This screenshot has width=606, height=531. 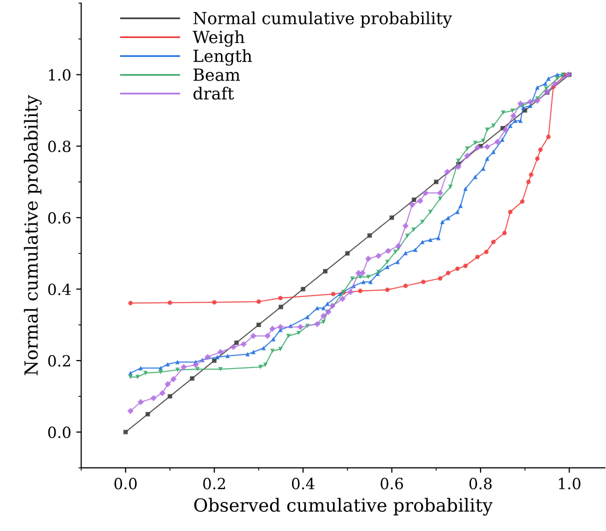 I want to click on x-tick-label: 0.6, so click(x=391, y=484).